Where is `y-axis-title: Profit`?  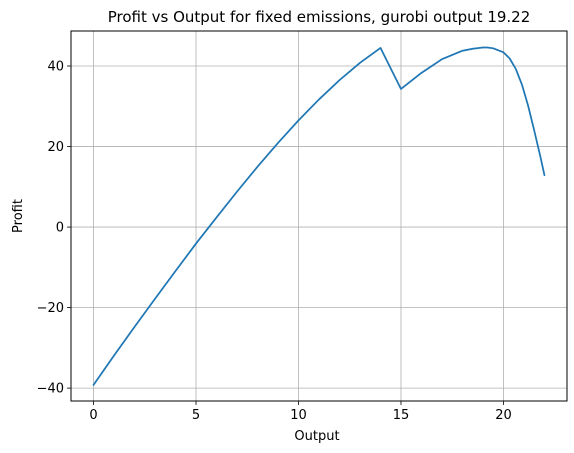
y-axis-title: Profit is located at coordinates (18, 216).